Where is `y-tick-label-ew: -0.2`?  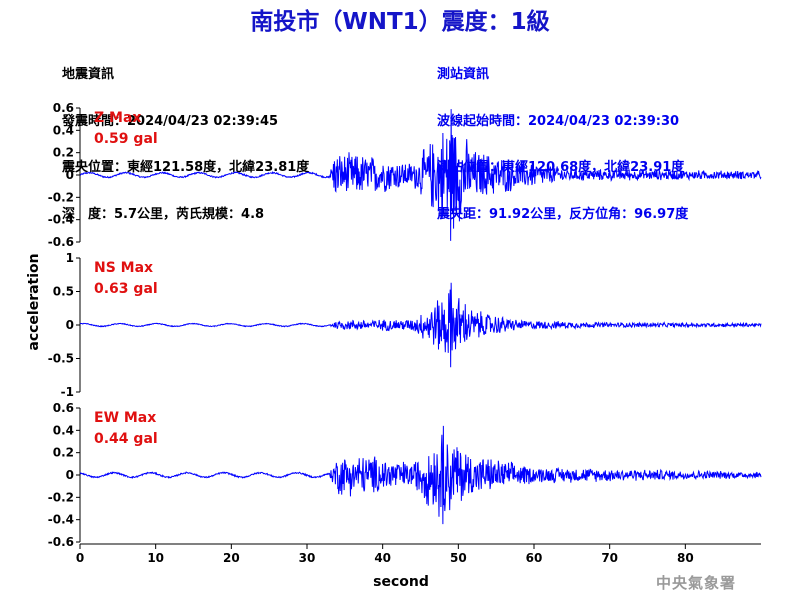 y-tick-label-ew: -0.2 is located at coordinates (61, 497).